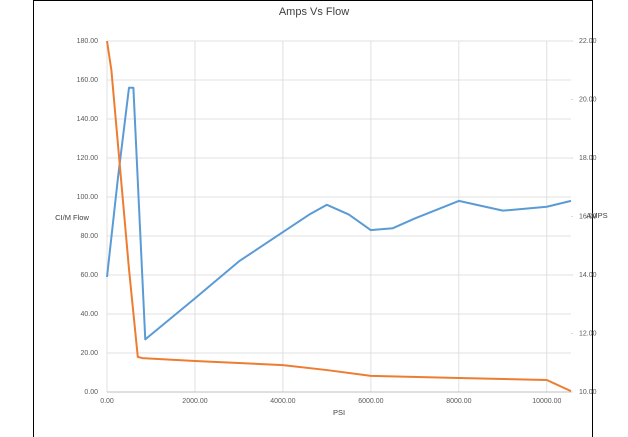 This screenshot has height=437, width=628. I want to click on x-axis-label: PSI, so click(339, 412).